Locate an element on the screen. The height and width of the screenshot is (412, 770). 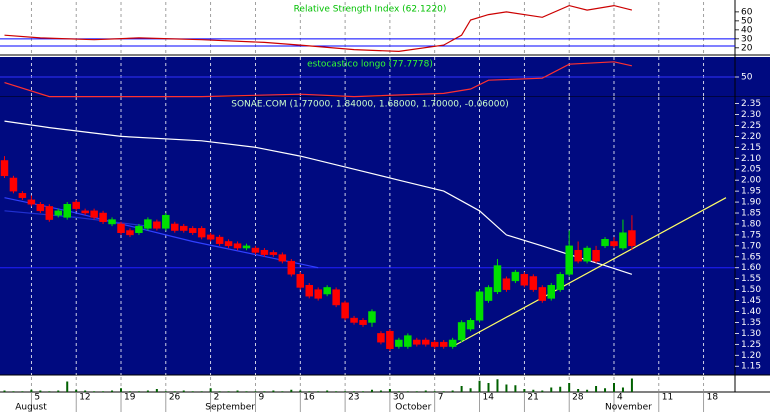
y-tick-label: 2.25 is located at coordinates (751, 126).